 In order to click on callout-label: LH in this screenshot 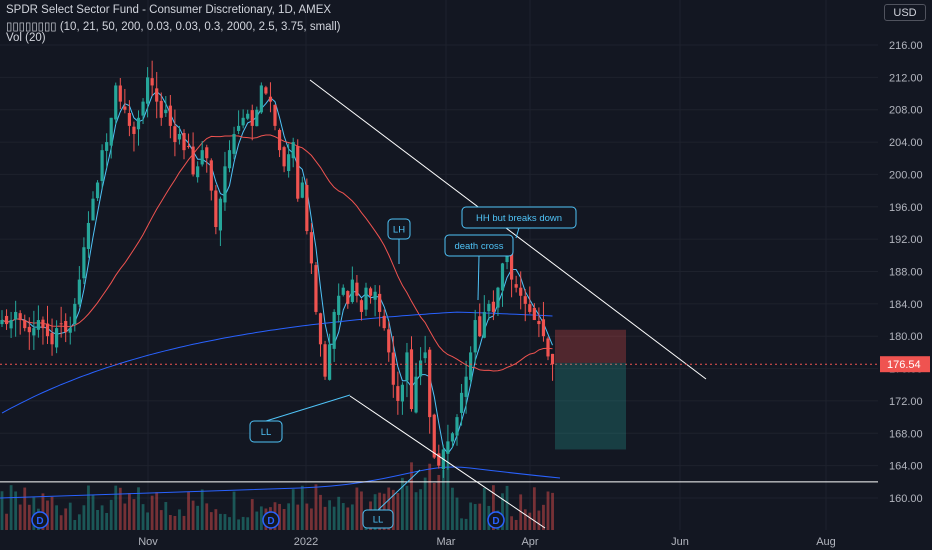, I will do `click(399, 230)`.